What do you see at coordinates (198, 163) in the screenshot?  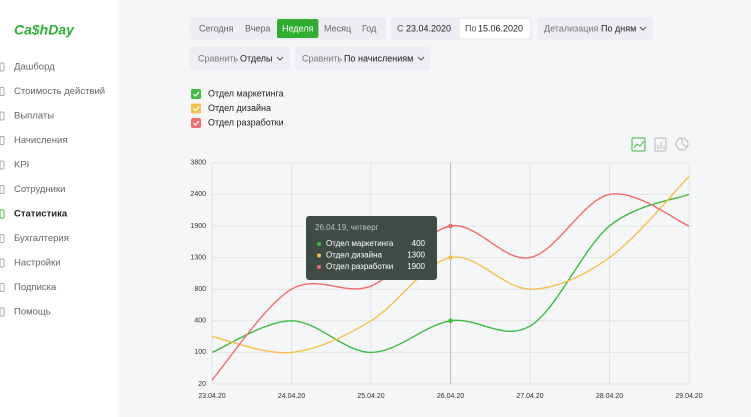 I see `y-tick-label: 3800` at bounding box center [198, 163].